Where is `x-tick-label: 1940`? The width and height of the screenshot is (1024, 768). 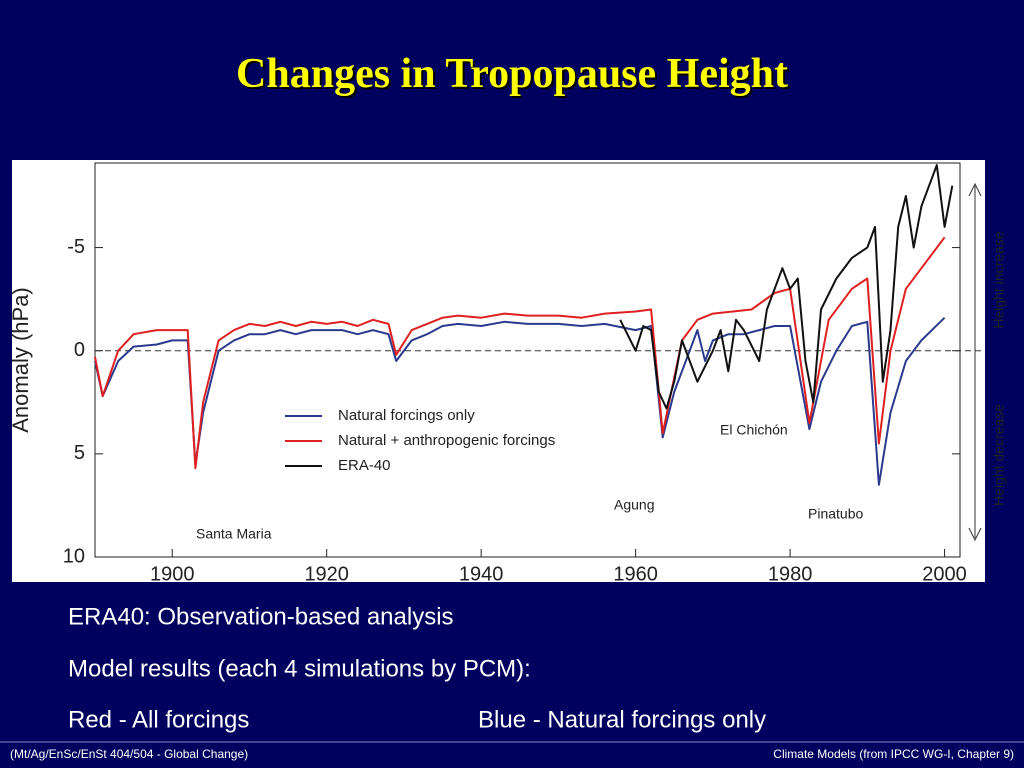 x-tick-label: 1940 is located at coordinates (481, 574).